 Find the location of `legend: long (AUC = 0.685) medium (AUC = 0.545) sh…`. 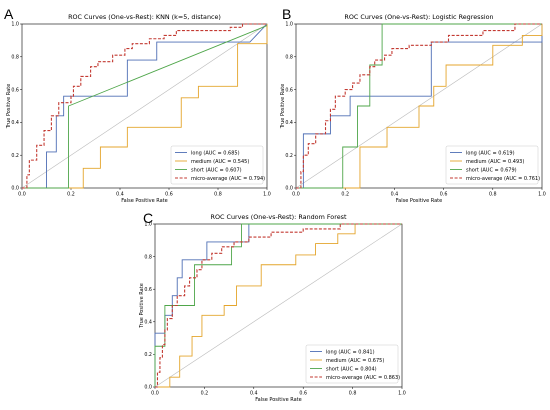

legend: long (AUC = 0.685) medium (AUC = 0.545) sh… is located at coordinates (217, 165).